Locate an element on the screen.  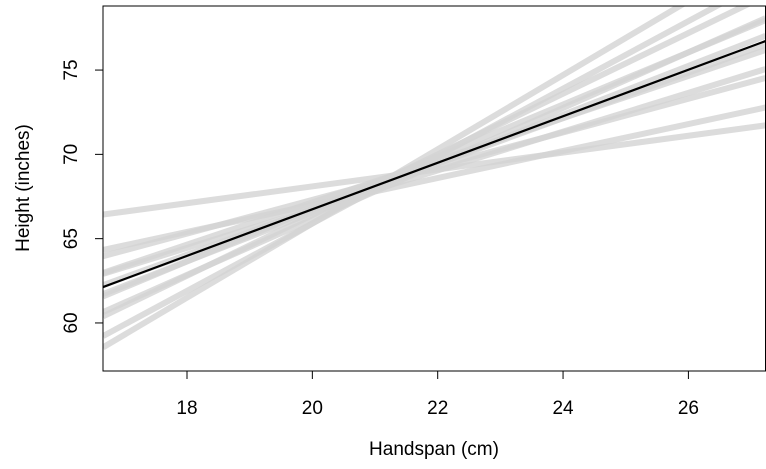
y-tick-label: 60 is located at coordinates (71, 322).